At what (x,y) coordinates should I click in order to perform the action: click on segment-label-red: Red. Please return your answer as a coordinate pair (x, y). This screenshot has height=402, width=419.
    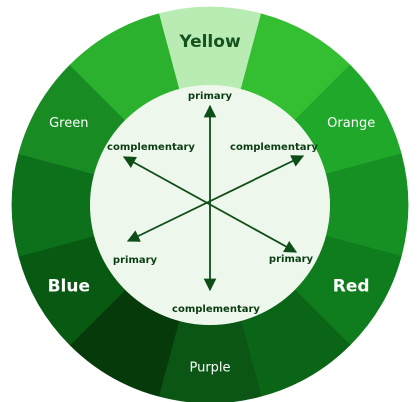
    Looking at the image, I should click on (351, 287).